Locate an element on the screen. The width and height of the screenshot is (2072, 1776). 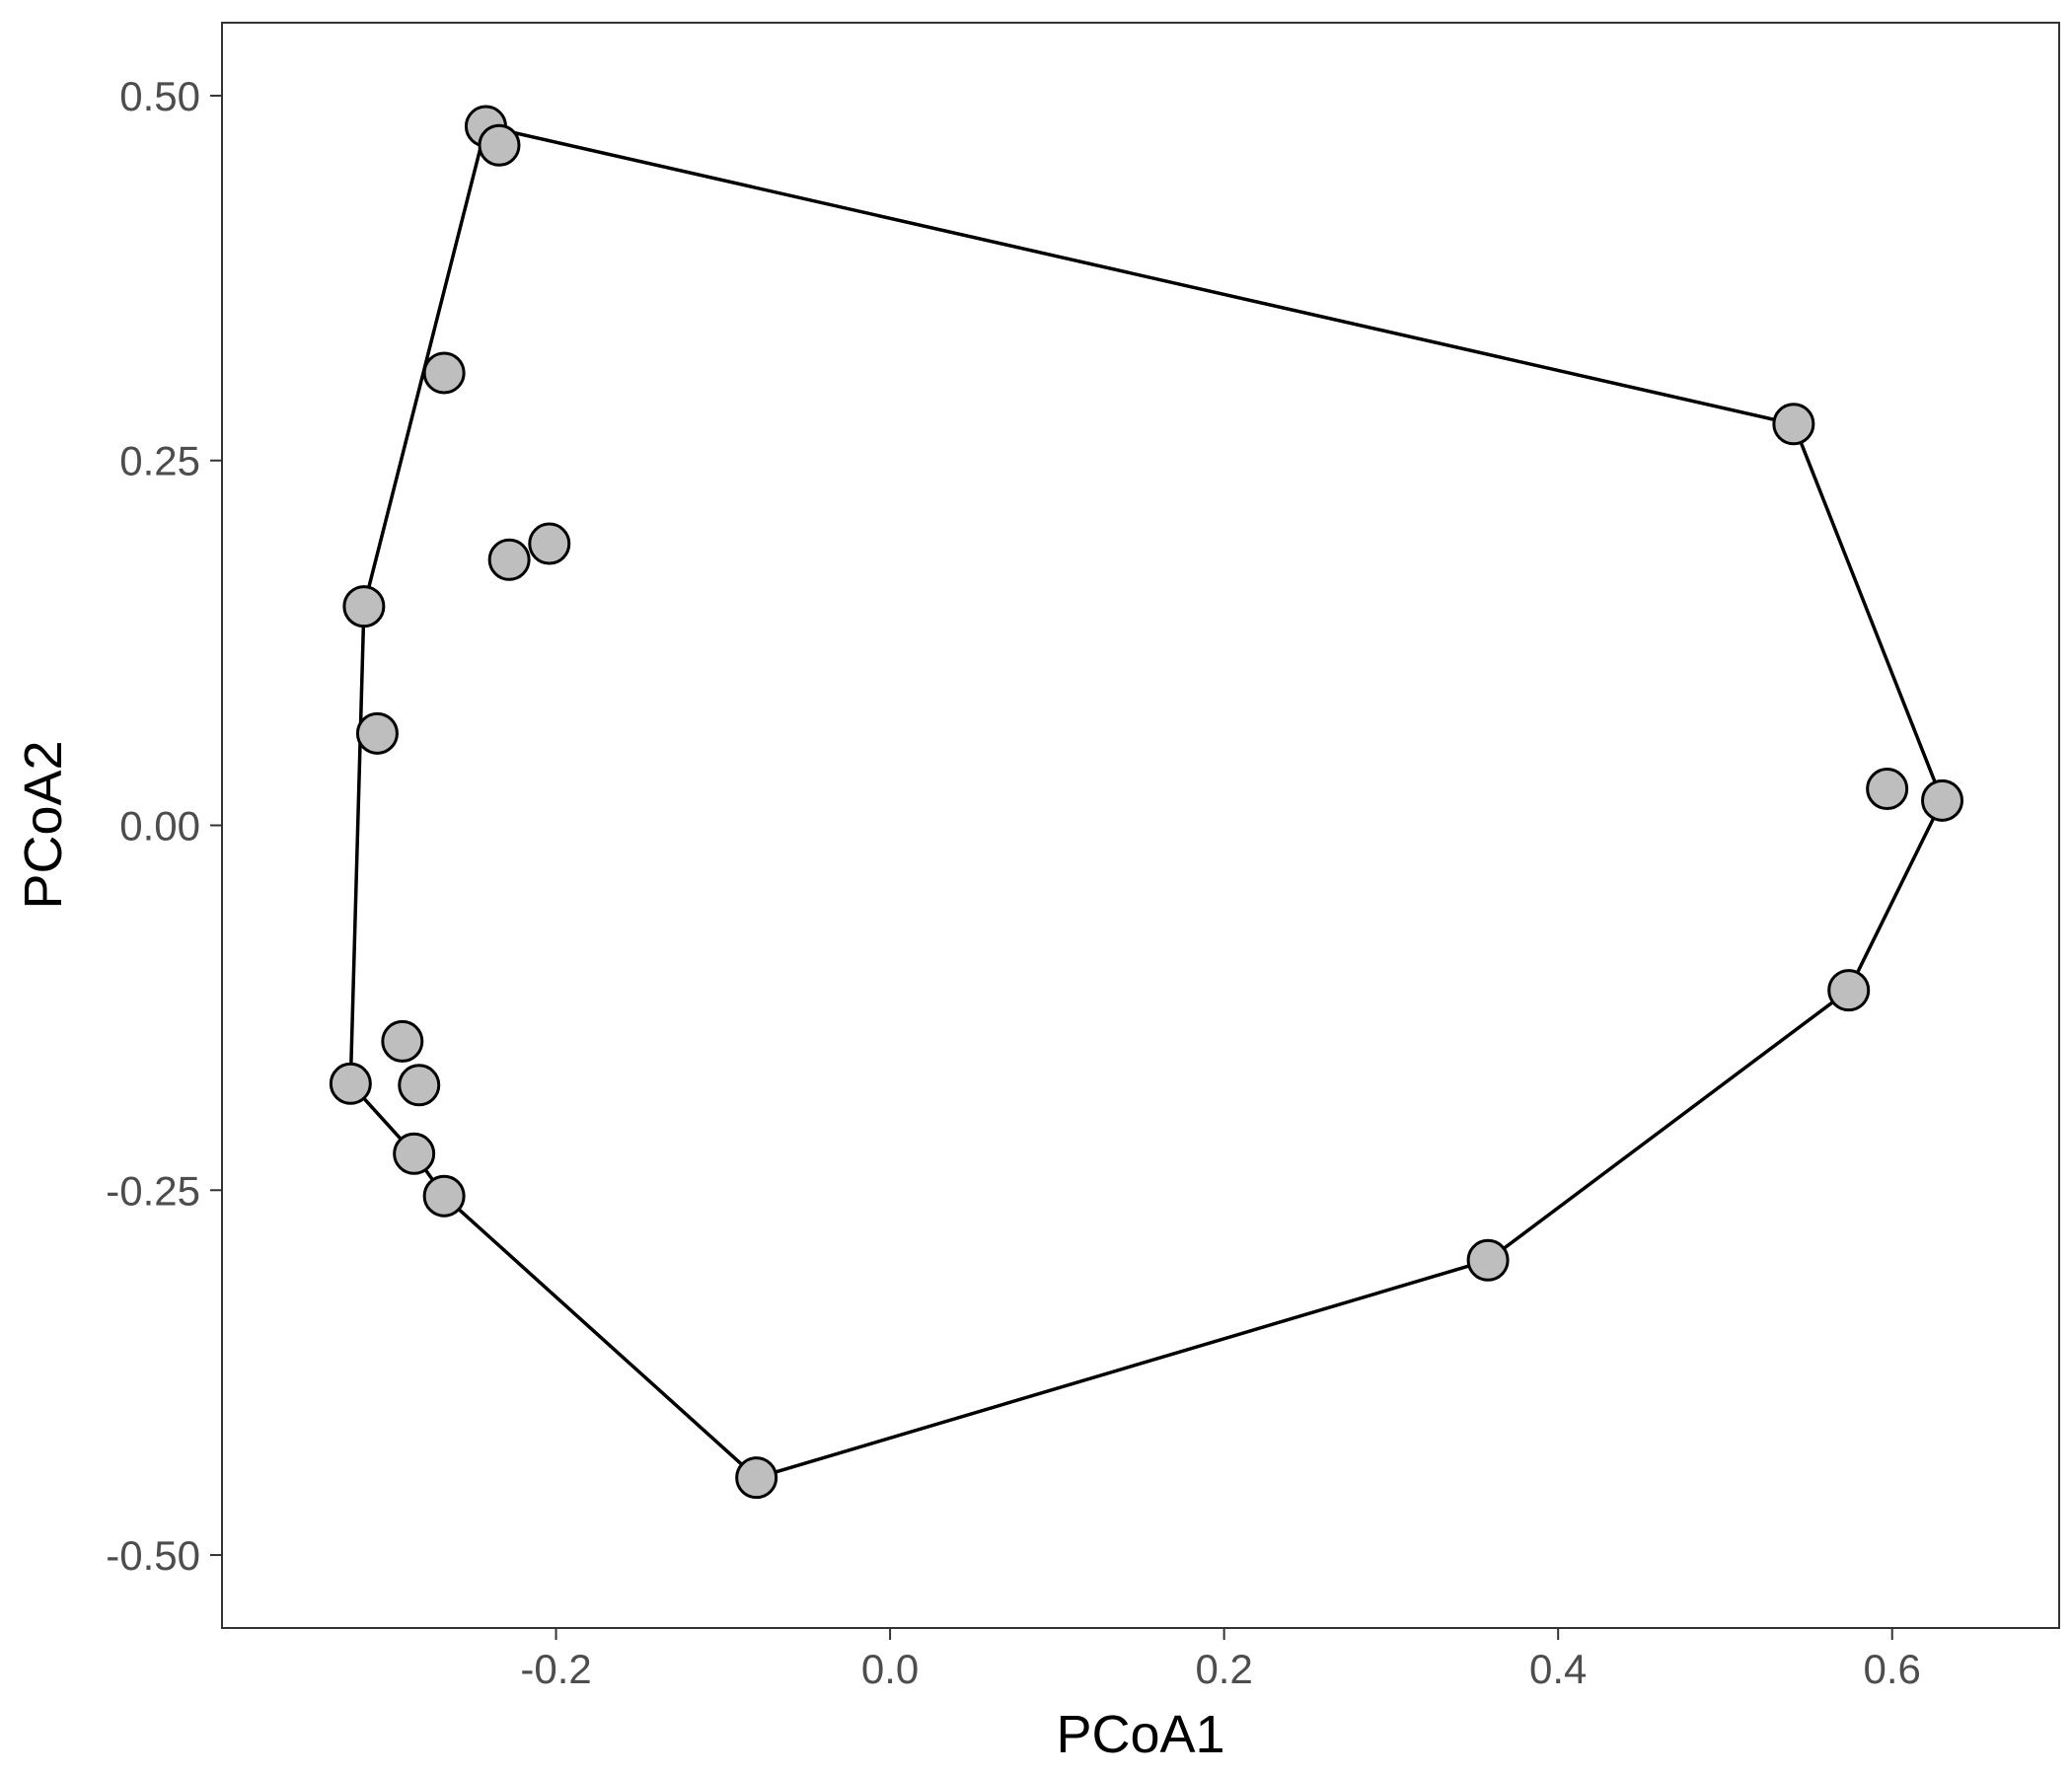
y-tick-label: -0.25 is located at coordinates (153, 1191).